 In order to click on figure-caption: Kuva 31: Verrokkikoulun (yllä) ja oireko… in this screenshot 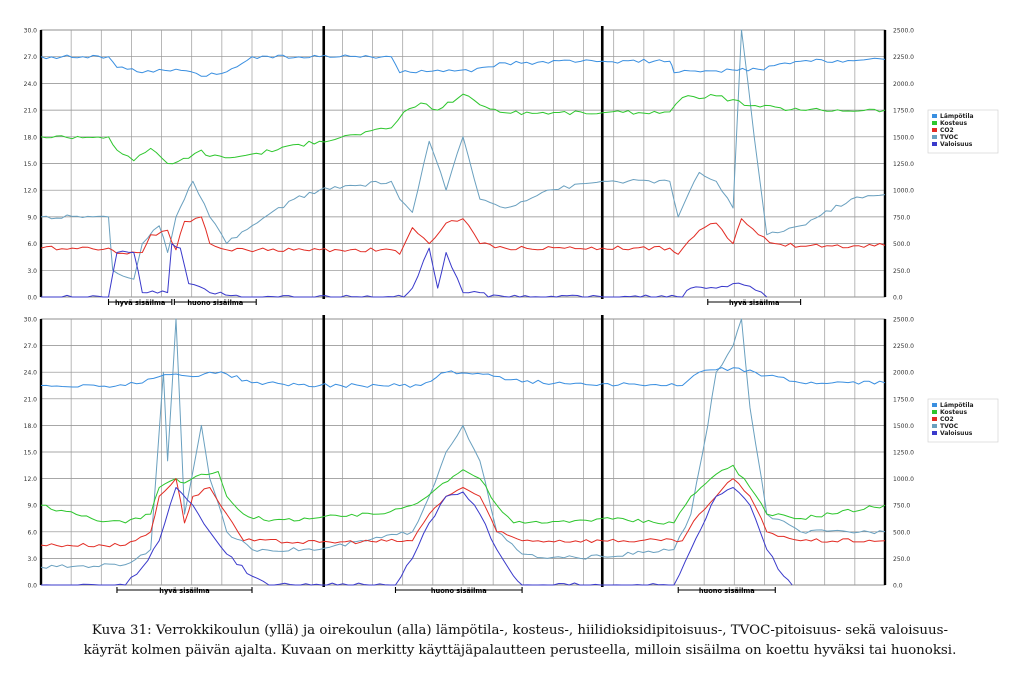, I will do `click(520, 641)`.